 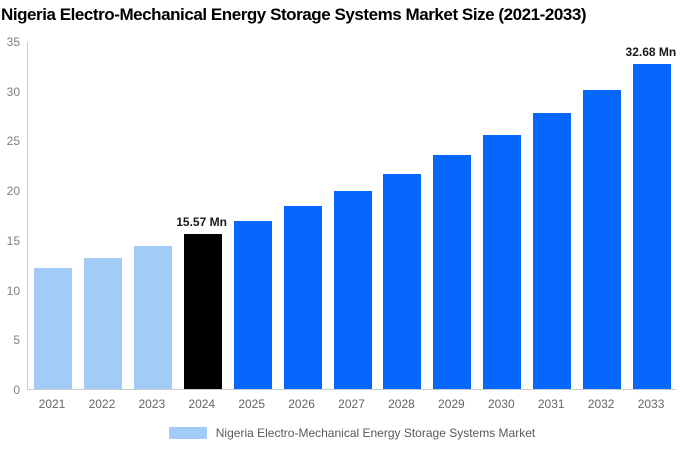 I want to click on bar-2022, so click(x=102, y=323).